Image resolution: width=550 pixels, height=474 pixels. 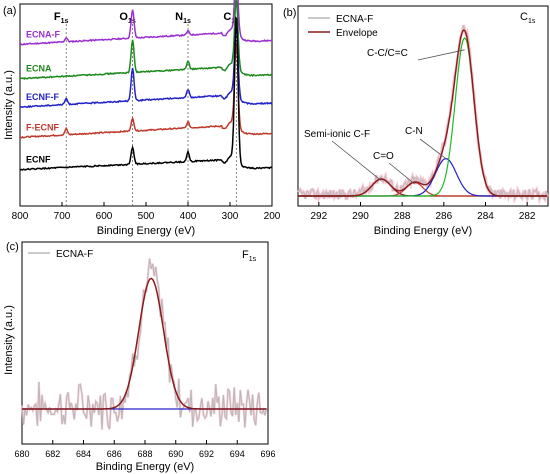 I want to click on panel-c-xlabel: Binding Energy (eV), so click(x=145, y=467).